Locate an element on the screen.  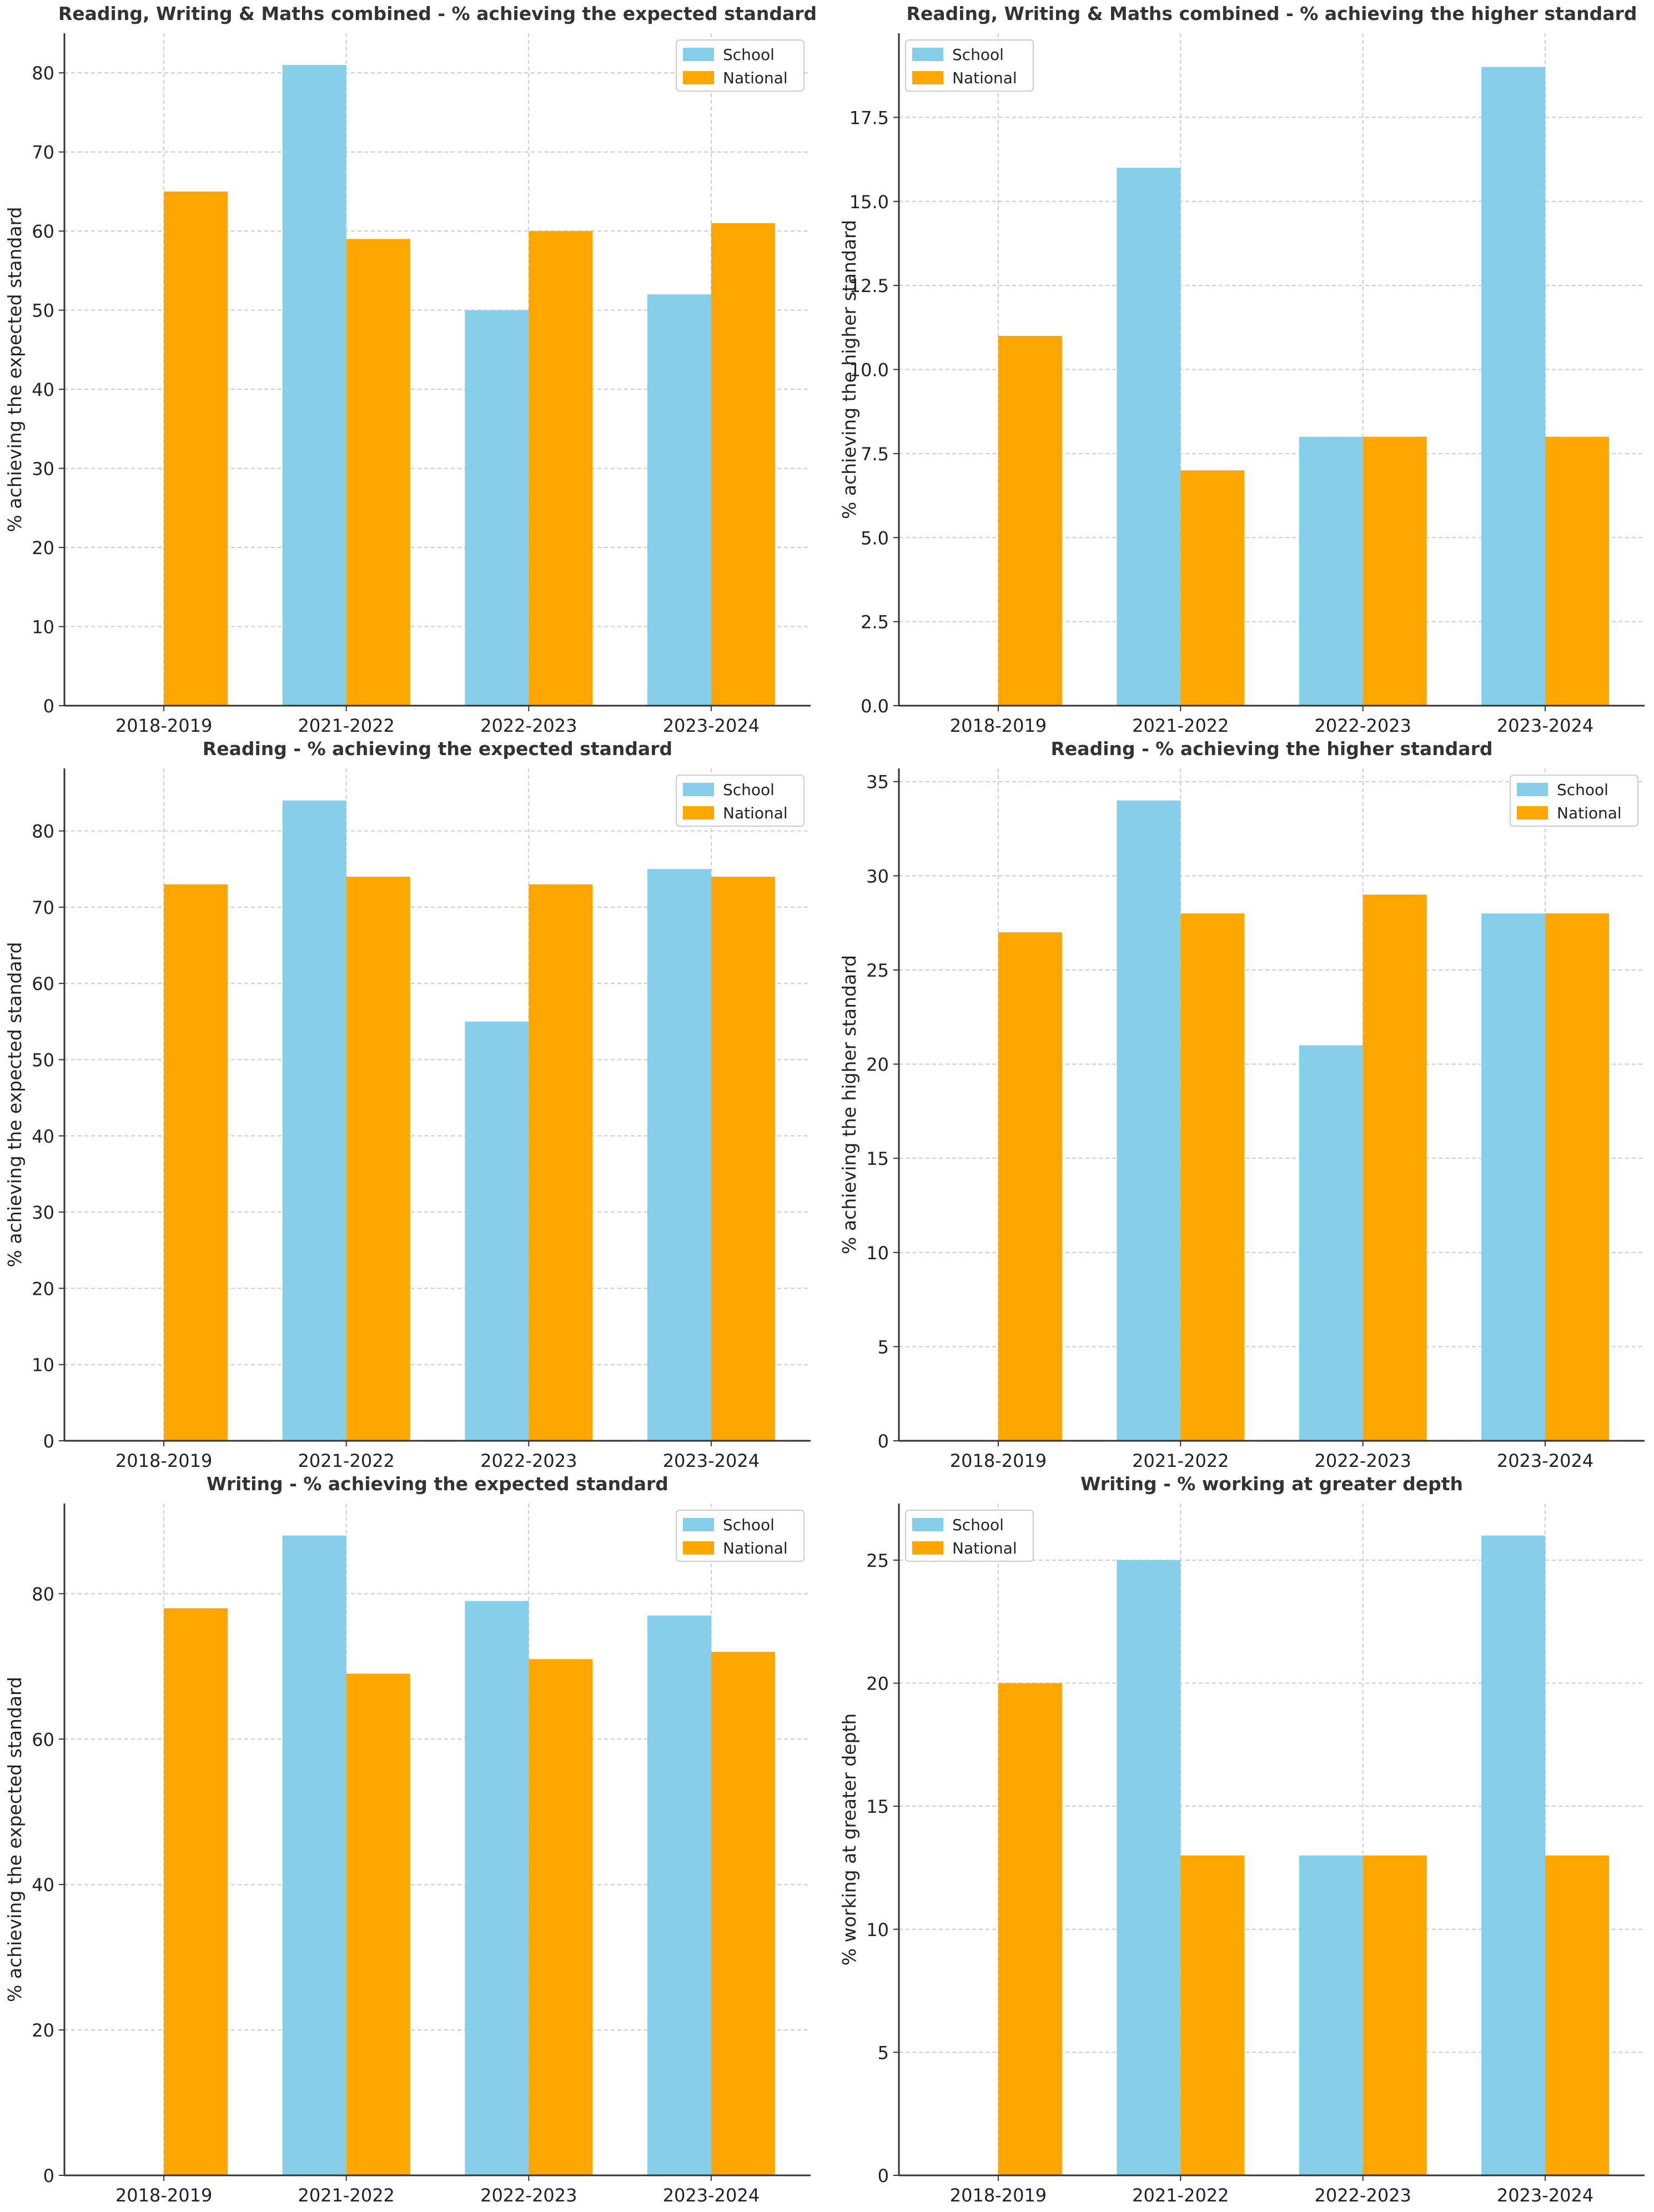
y-axis-label: % achieving the higher standard is located at coordinates (849, 369).